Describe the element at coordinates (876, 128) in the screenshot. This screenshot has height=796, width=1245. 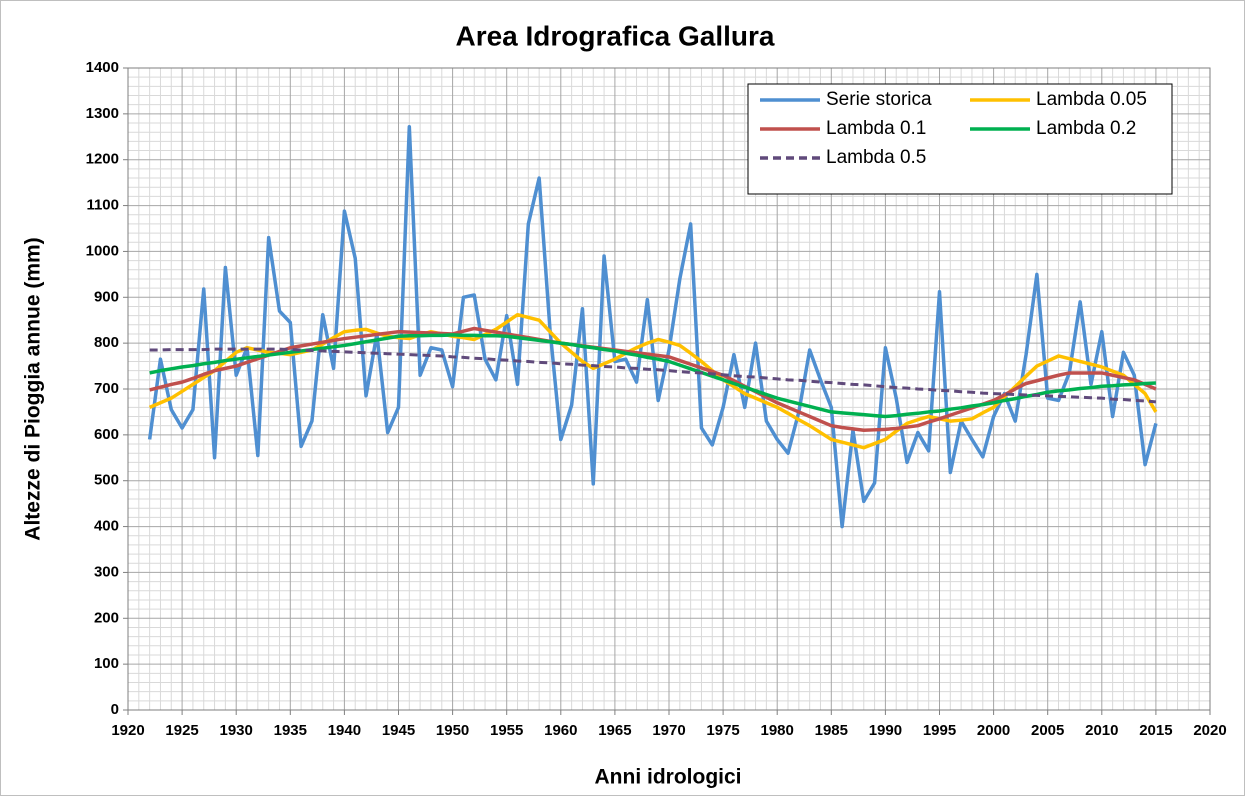
I see `legend-label: Lambda 0.1` at that location.